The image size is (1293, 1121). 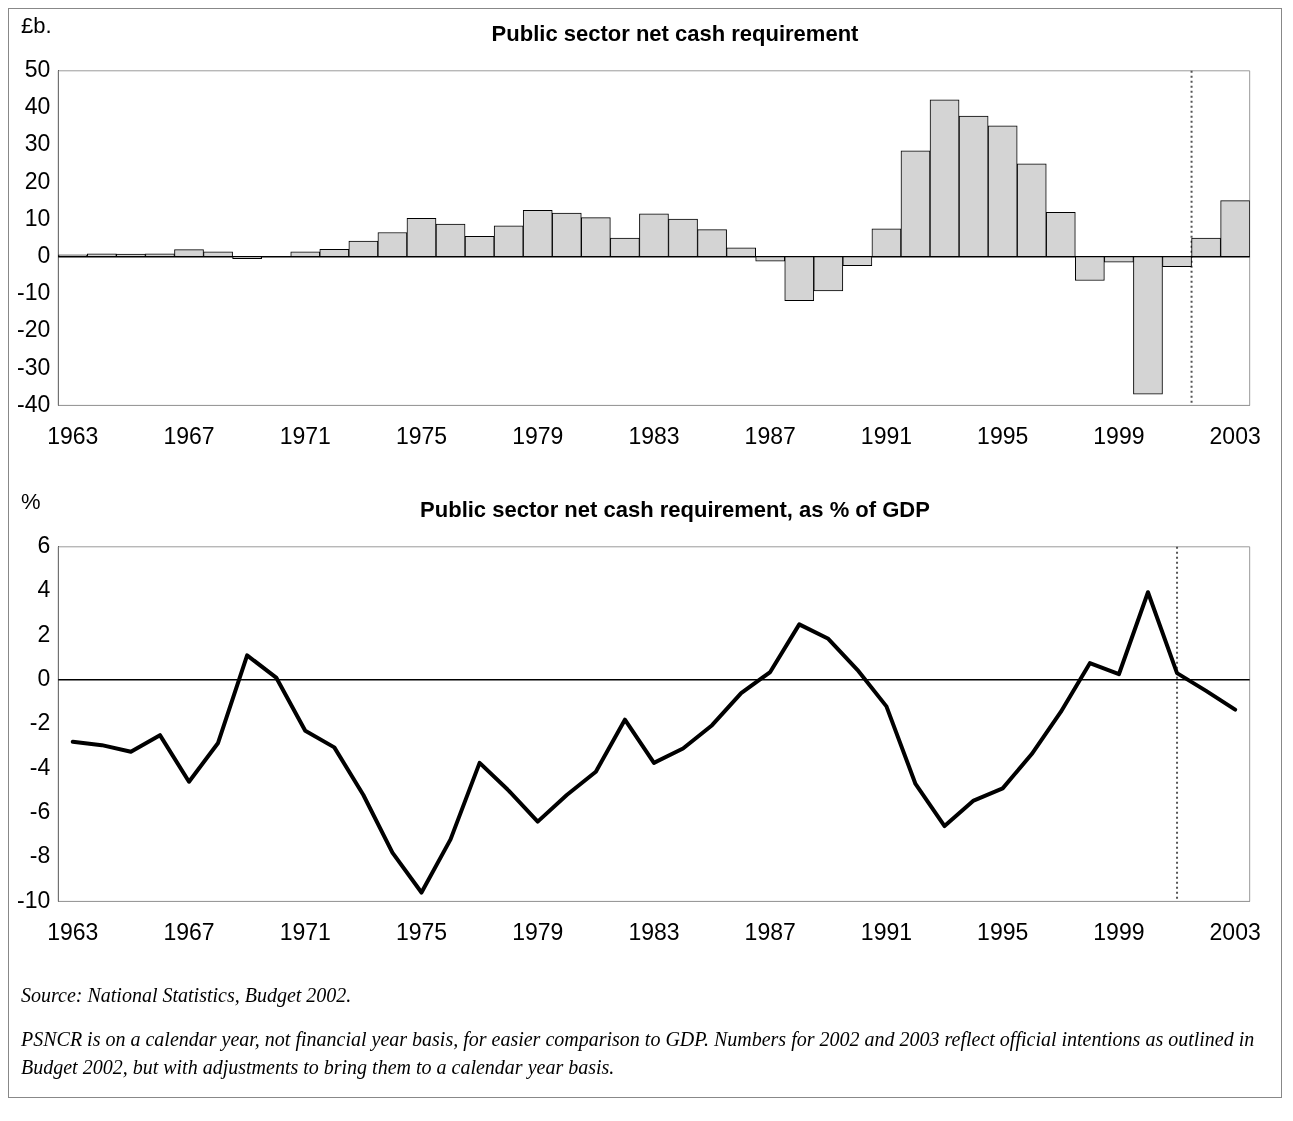 What do you see at coordinates (44, 633) in the screenshot?
I see `y-tick-label: 2` at bounding box center [44, 633].